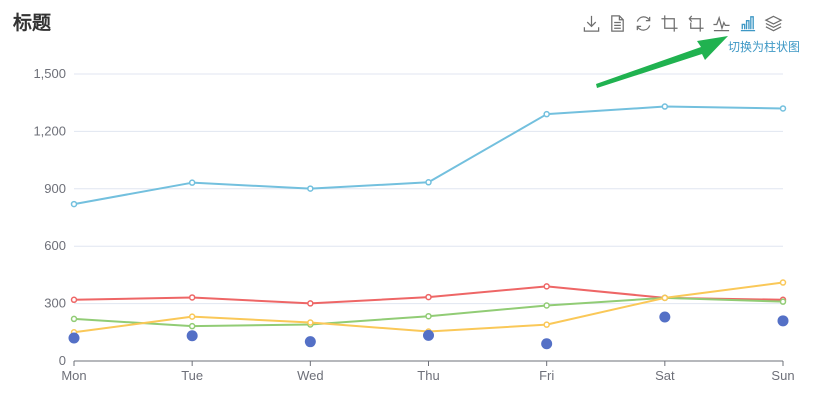  I want to click on x-tick-label: Fri, so click(546, 375).